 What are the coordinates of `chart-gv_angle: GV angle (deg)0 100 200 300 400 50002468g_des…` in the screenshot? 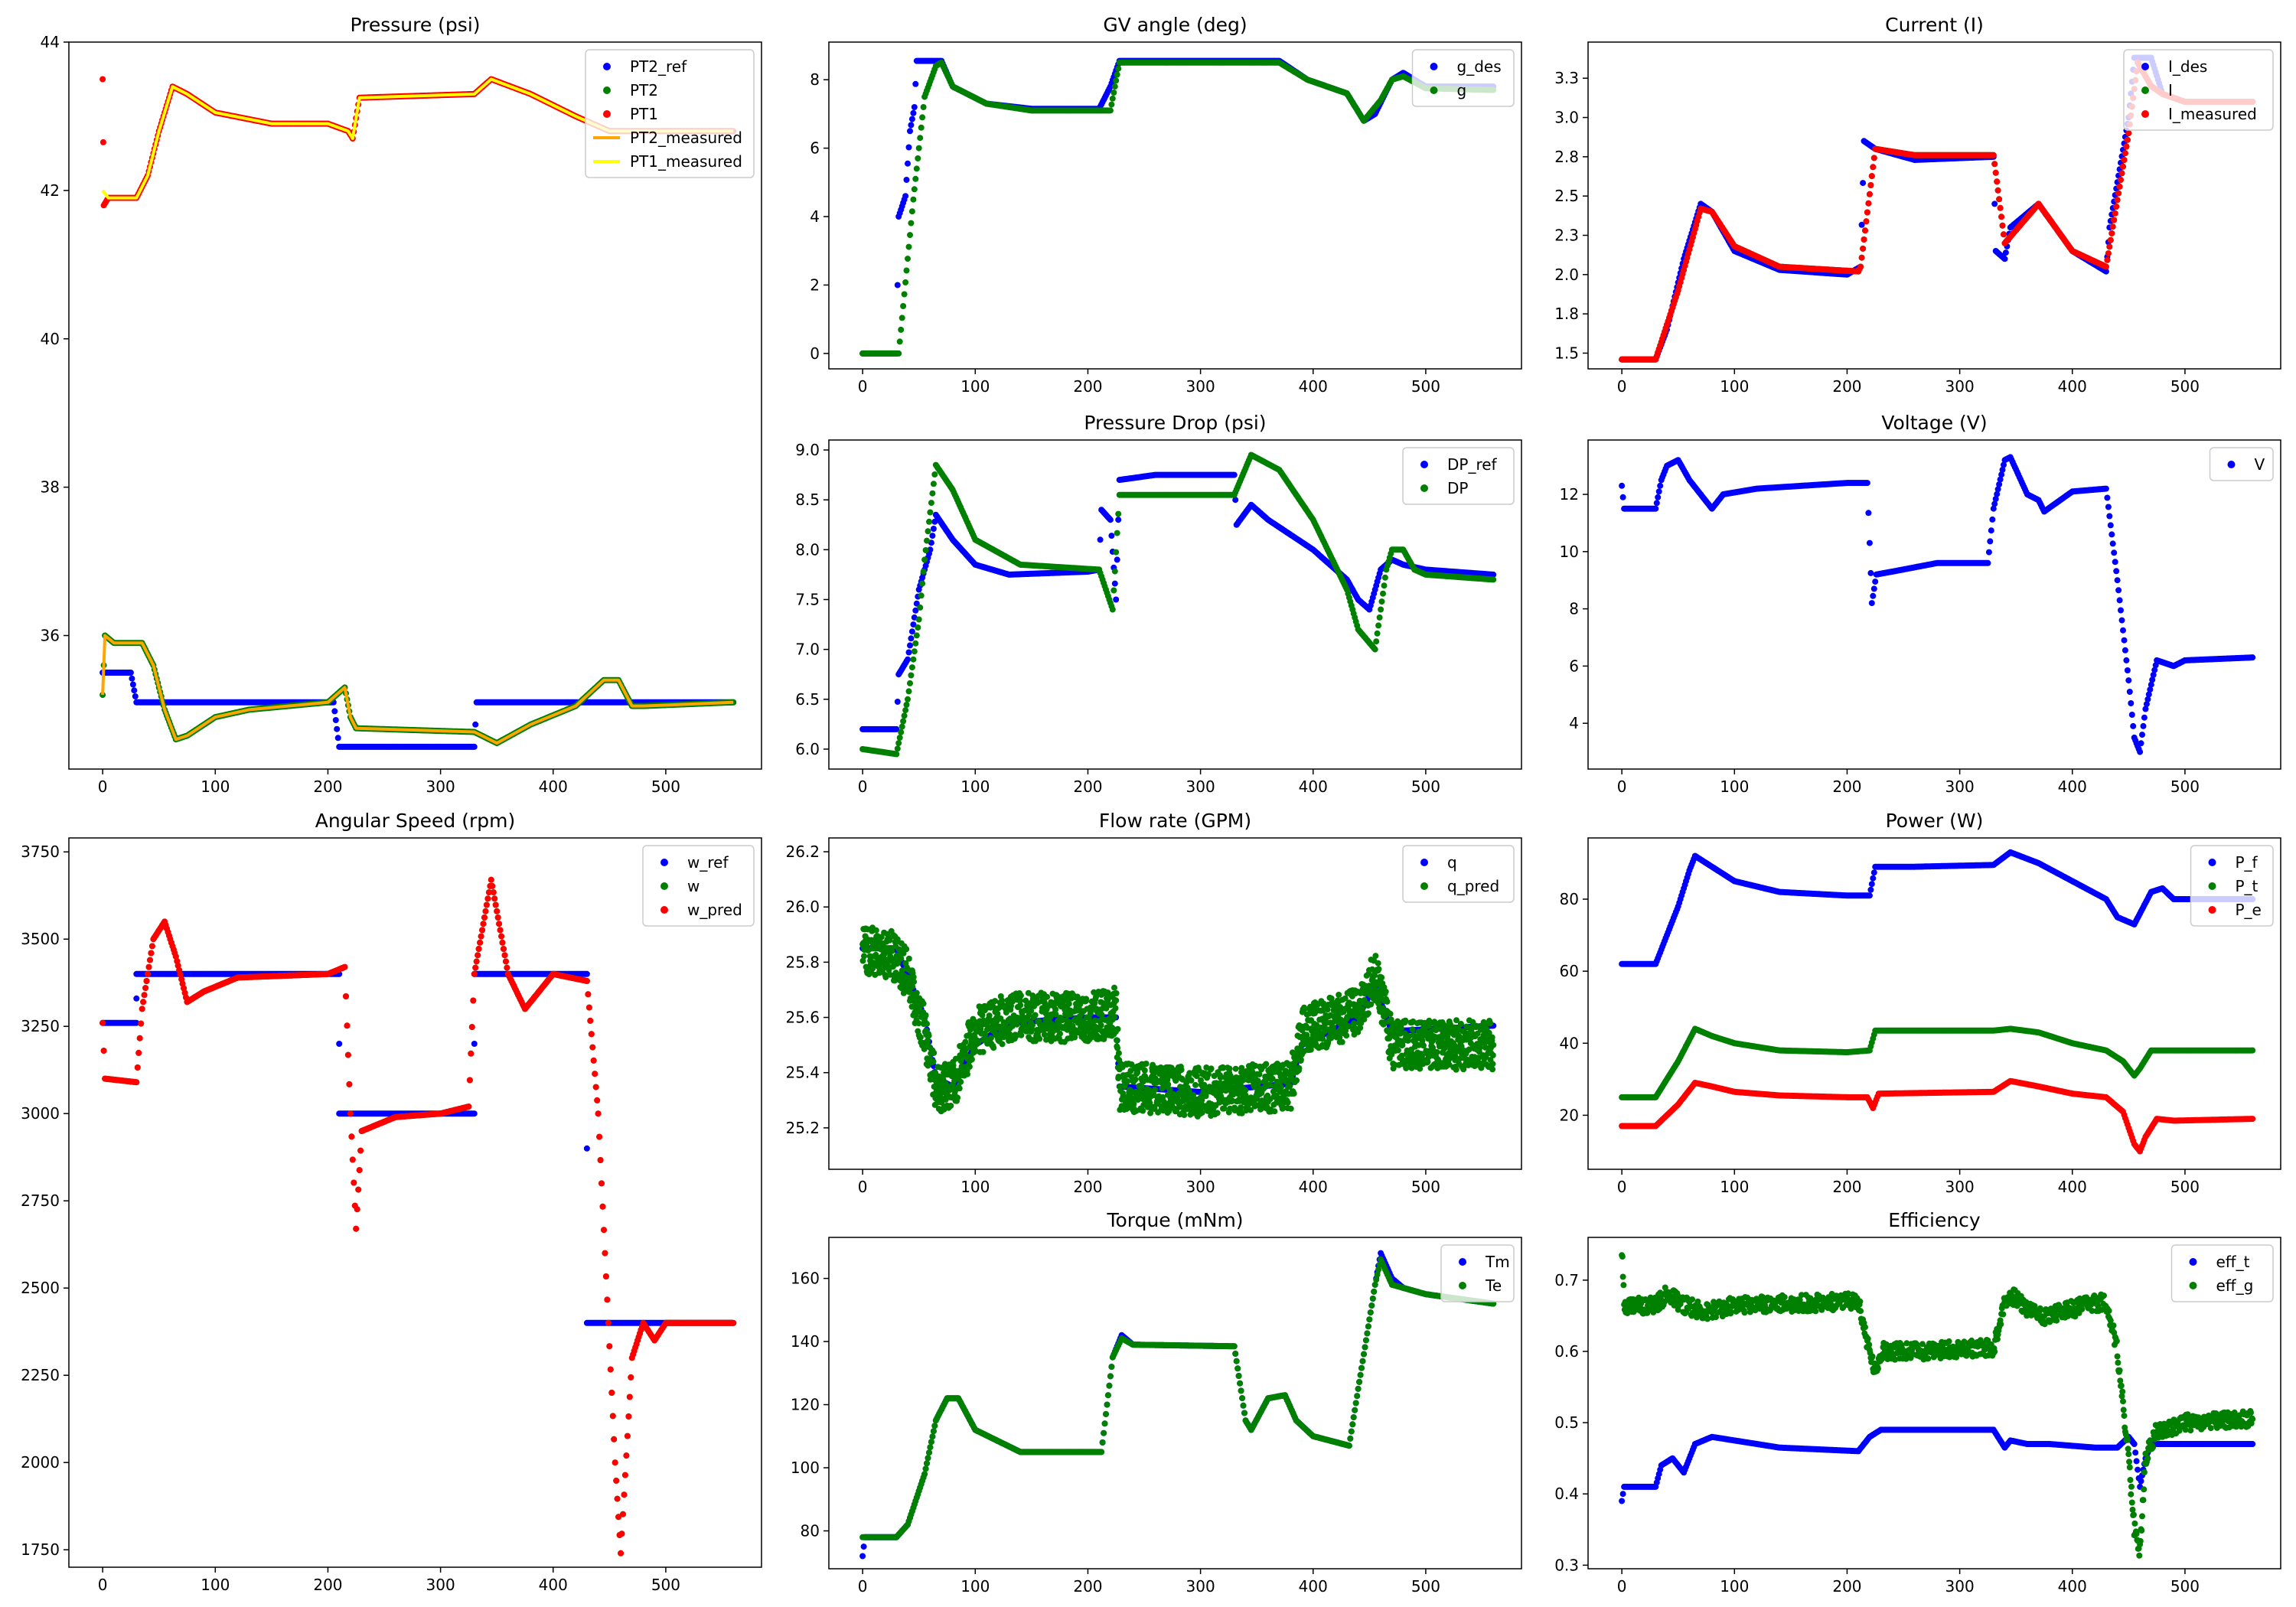 It's located at (1166, 205).